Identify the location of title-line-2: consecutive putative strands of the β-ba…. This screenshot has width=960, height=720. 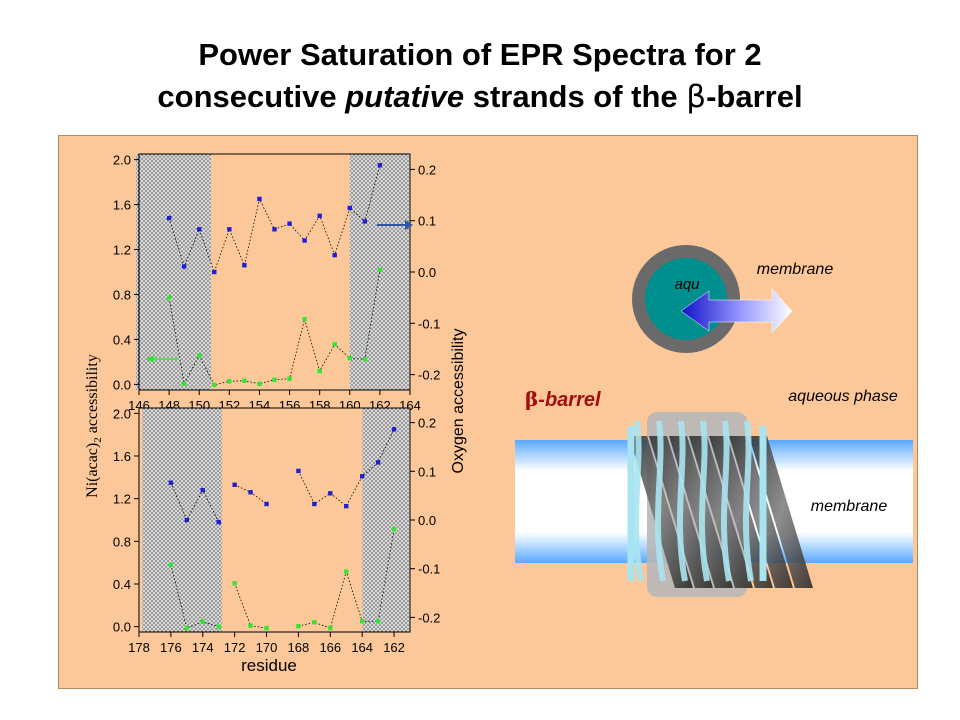
(480, 97).